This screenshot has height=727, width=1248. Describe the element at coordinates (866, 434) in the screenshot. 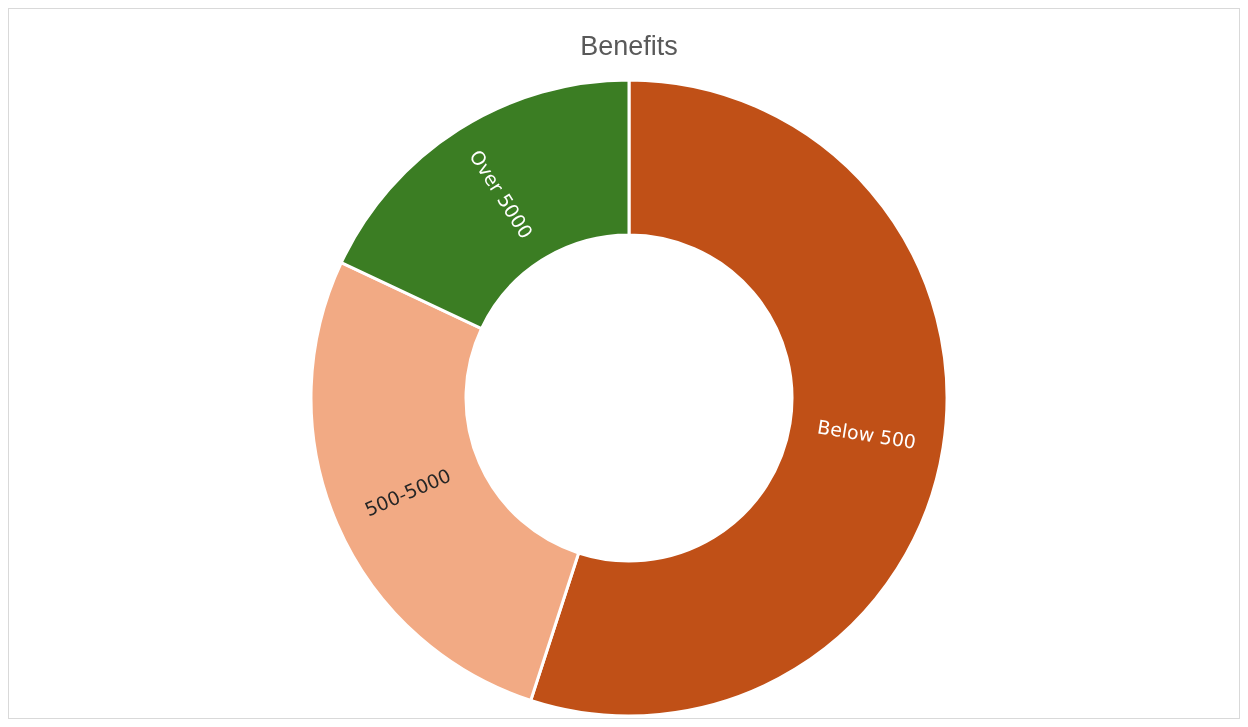

I see `slice-label: Below 500` at that location.